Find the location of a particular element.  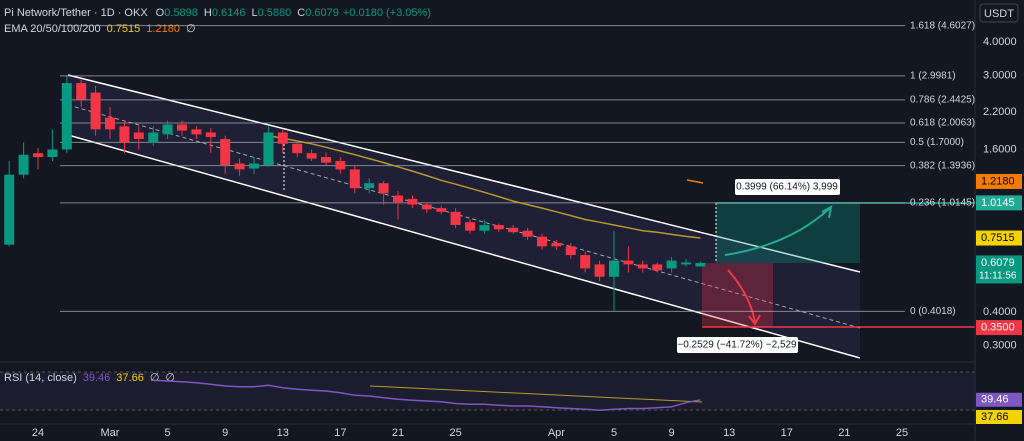

indicator-legend: EMA 20/50/100/200 0.7515 1.2180 ∅ is located at coordinates (100, 29).